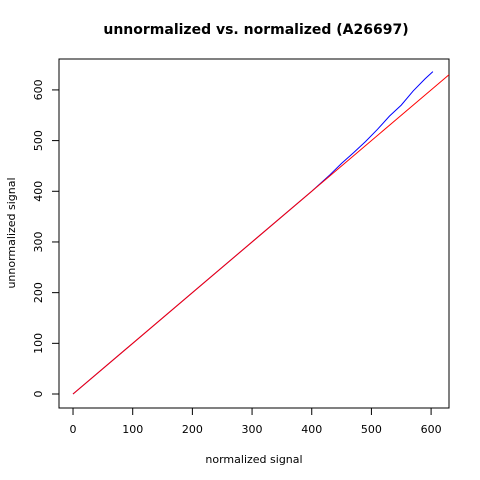 This screenshot has height=480, width=480. What do you see at coordinates (38, 292) in the screenshot?
I see `y-tick-label: 200` at bounding box center [38, 292].